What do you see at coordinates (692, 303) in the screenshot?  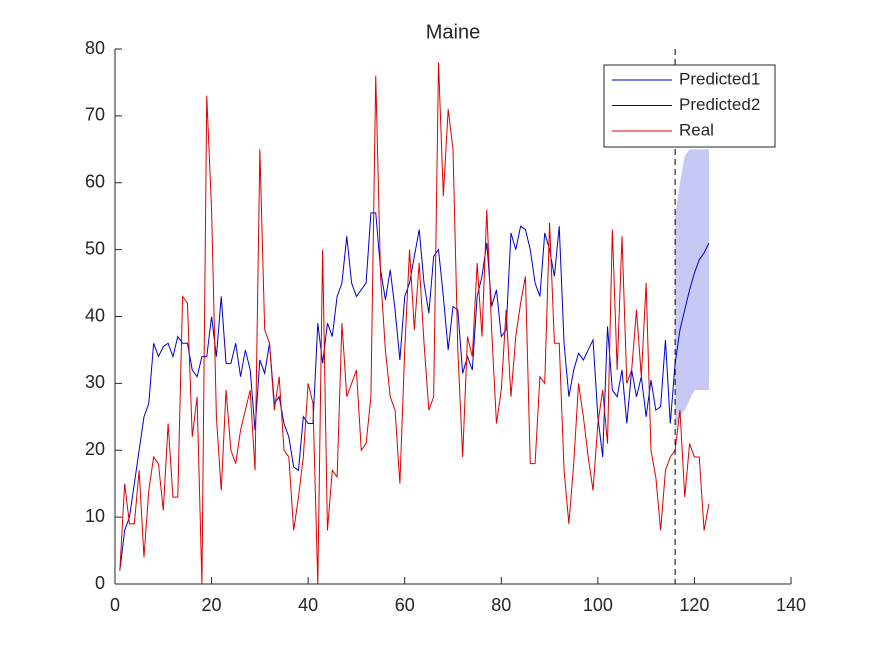 I see `series-line` at bounding box center [692, 303].